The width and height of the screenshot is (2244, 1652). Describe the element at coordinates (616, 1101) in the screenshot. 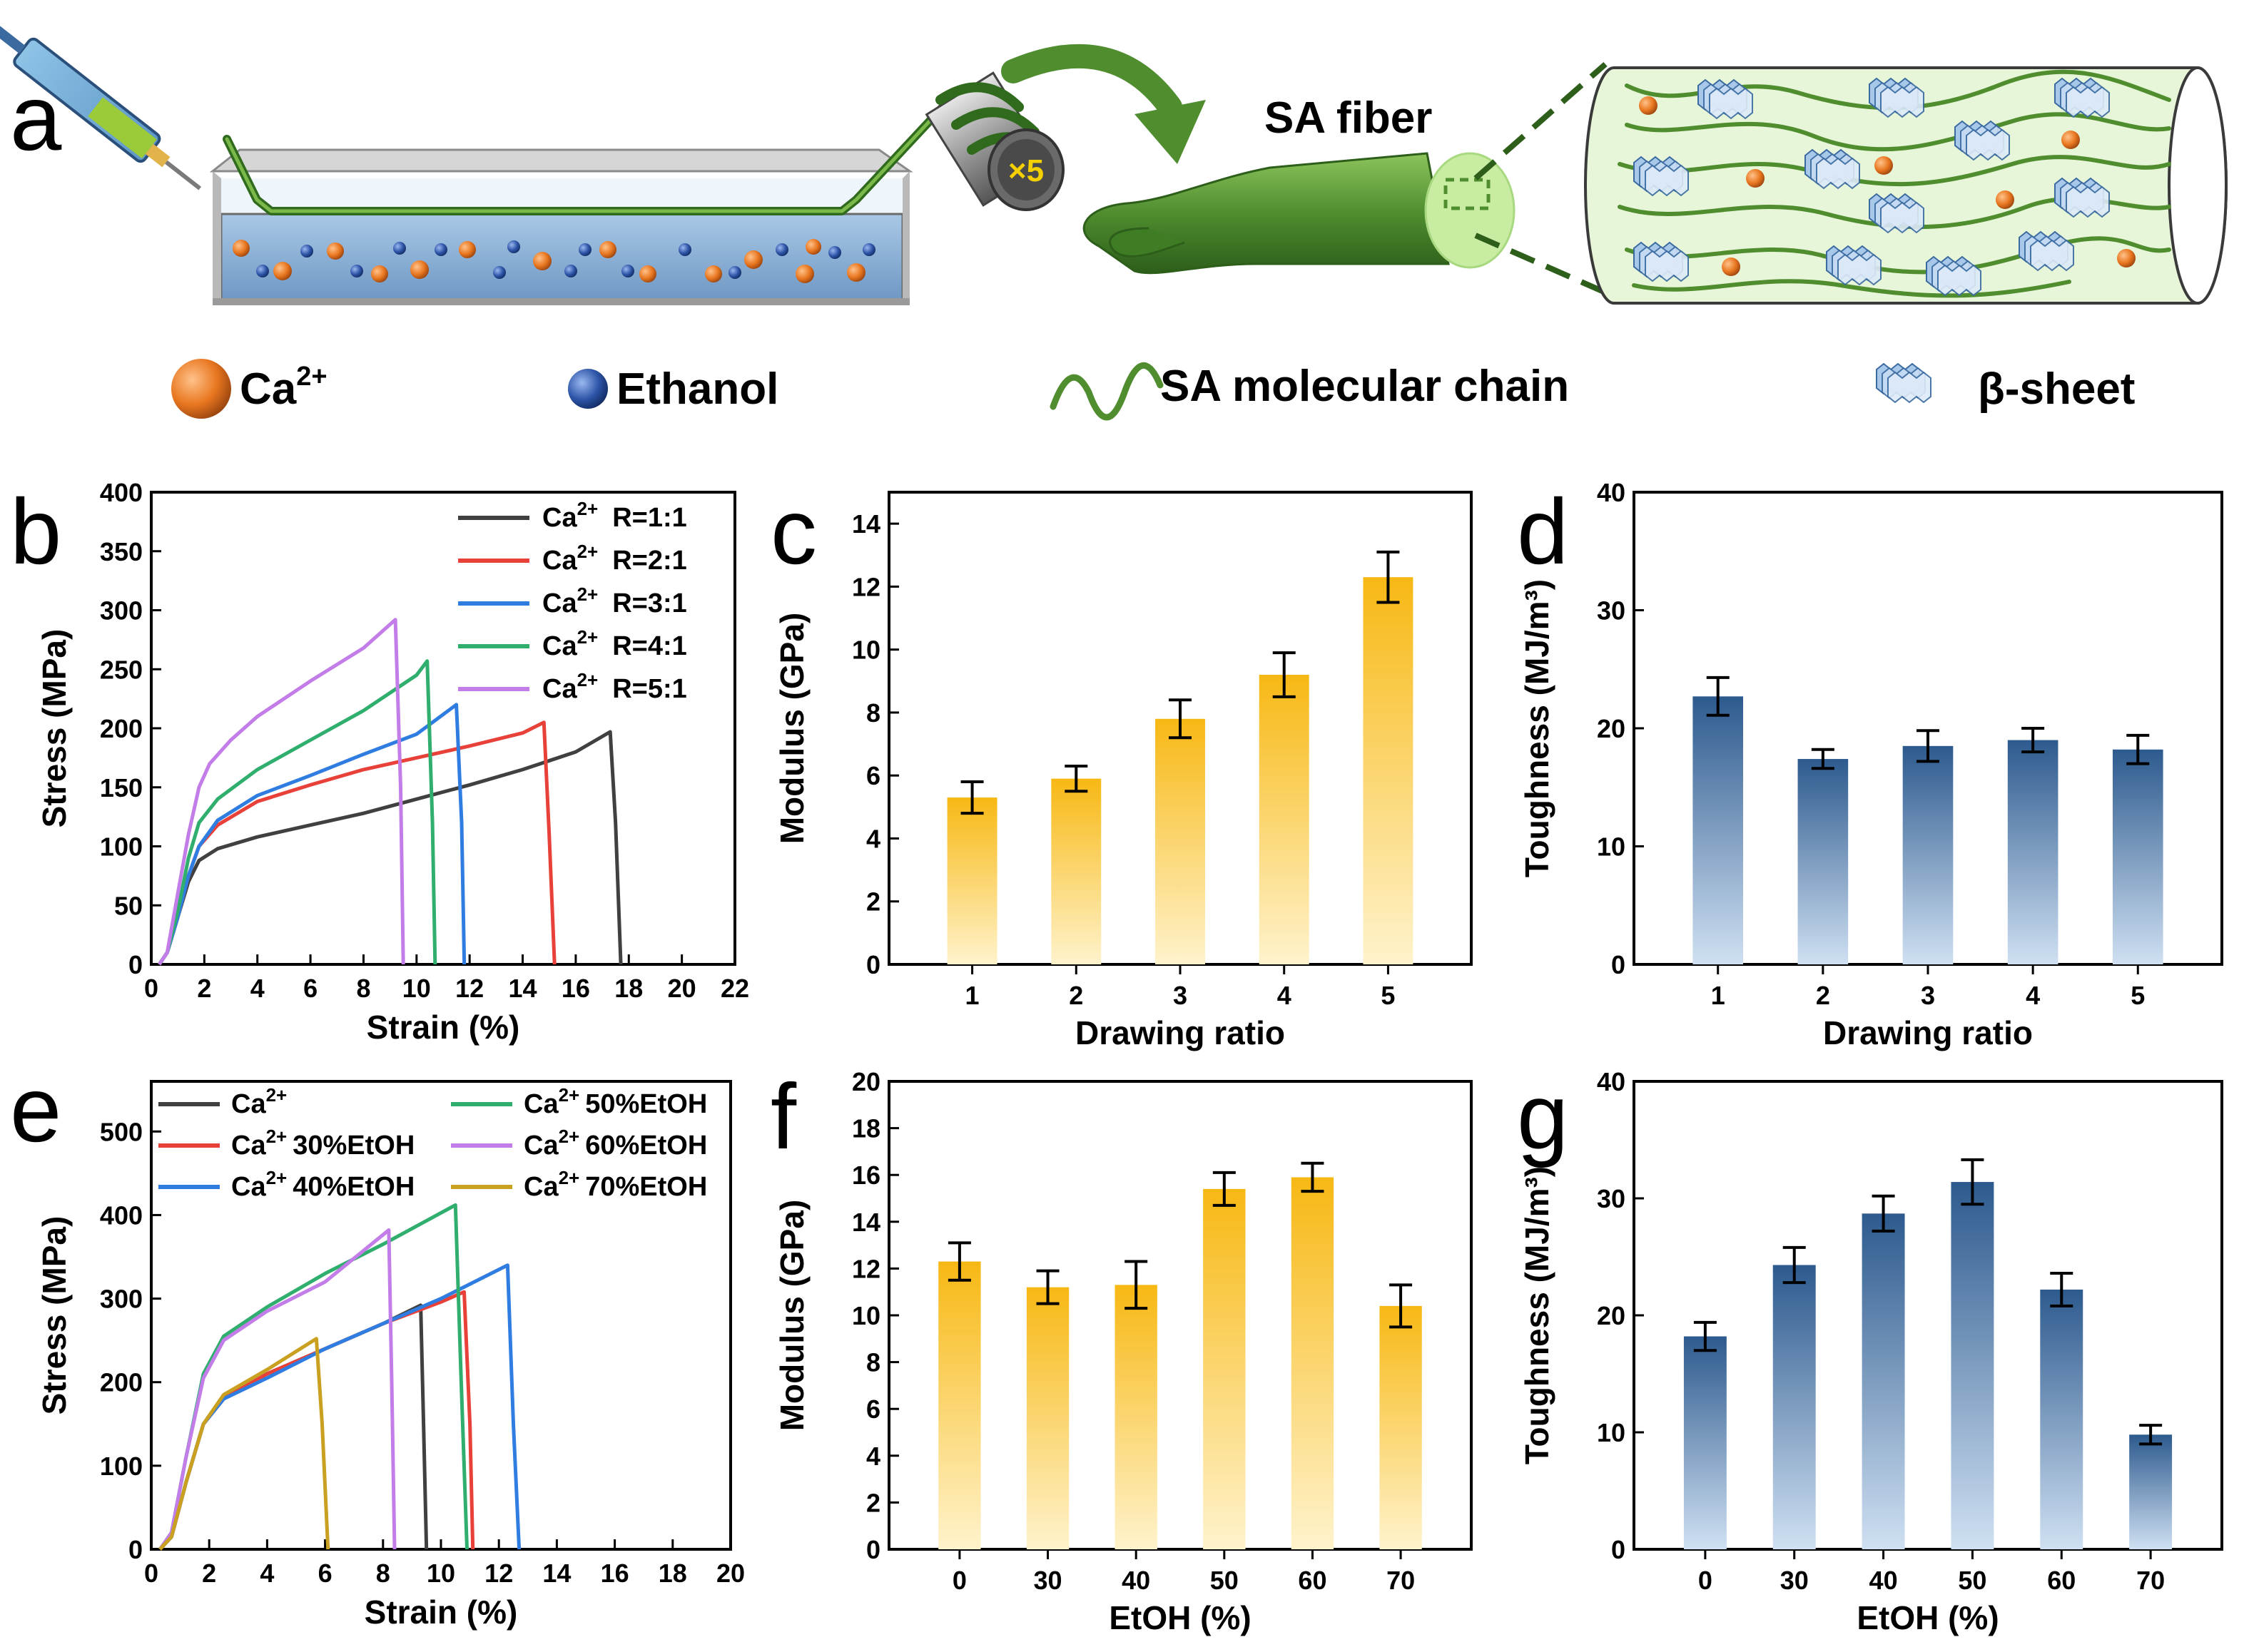

I see `legend-label: Ca2+ 50%EtOH` at that location.